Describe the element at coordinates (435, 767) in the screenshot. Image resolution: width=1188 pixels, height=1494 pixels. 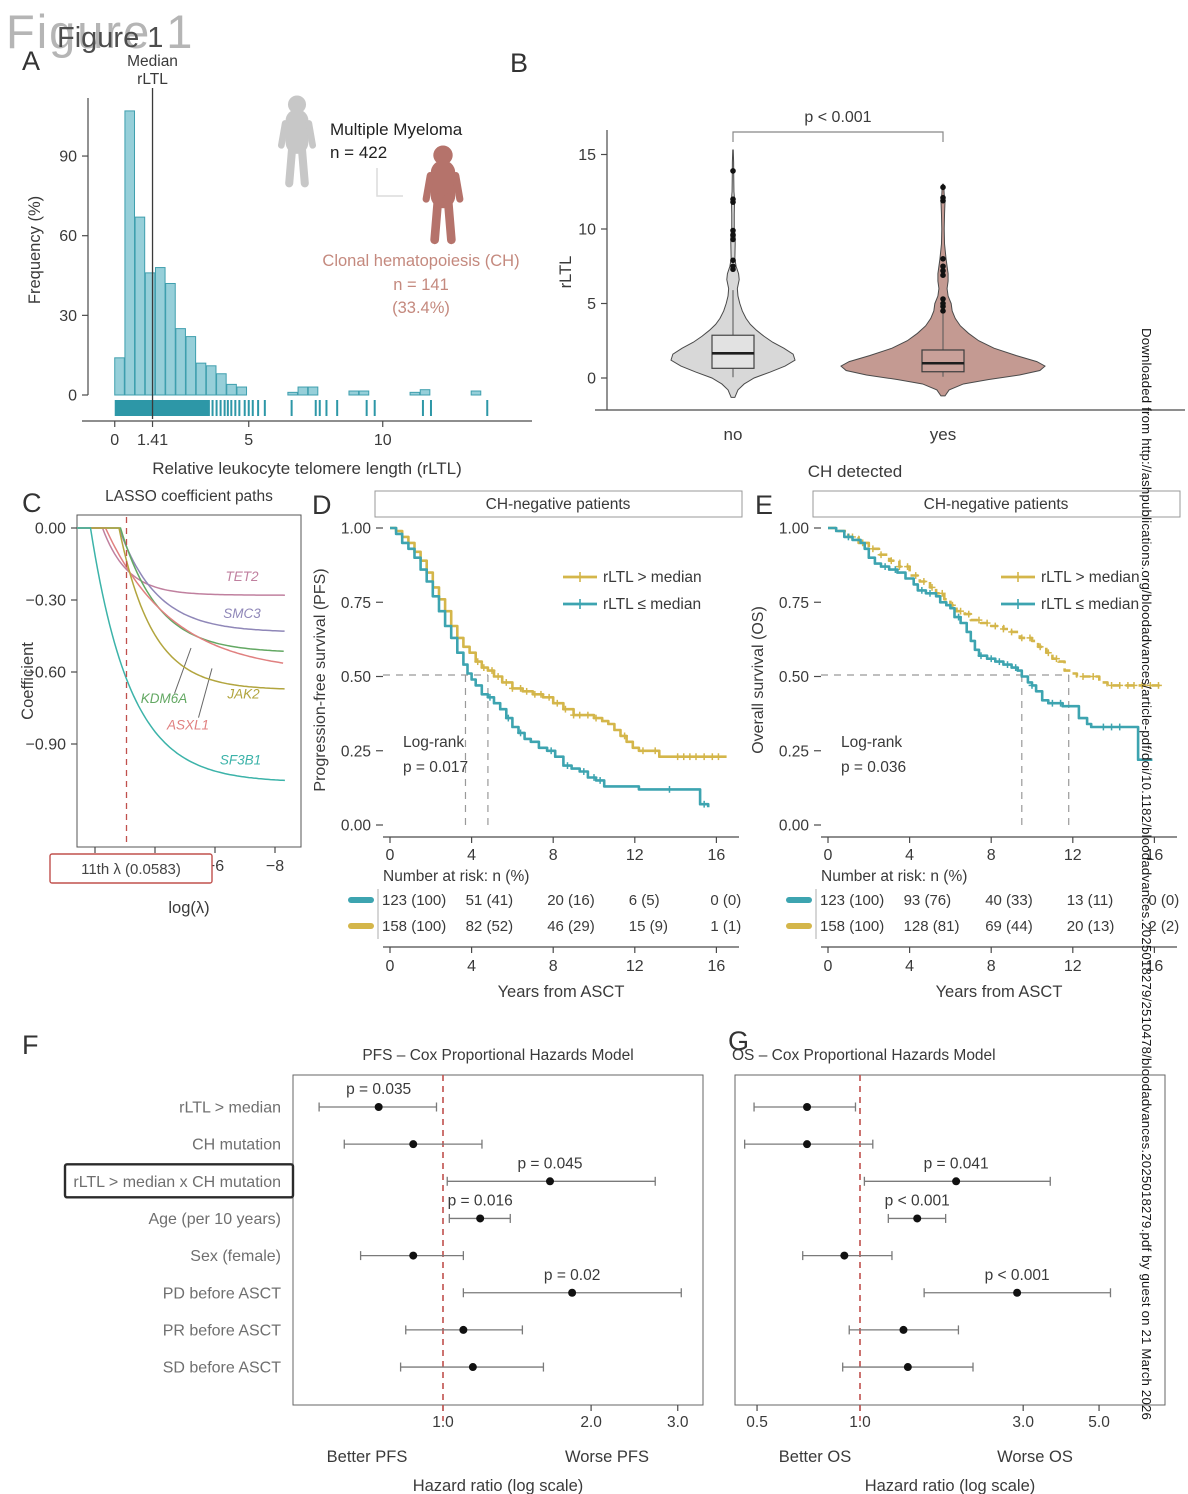
I see `svg-text: p = 0.017` at that location.